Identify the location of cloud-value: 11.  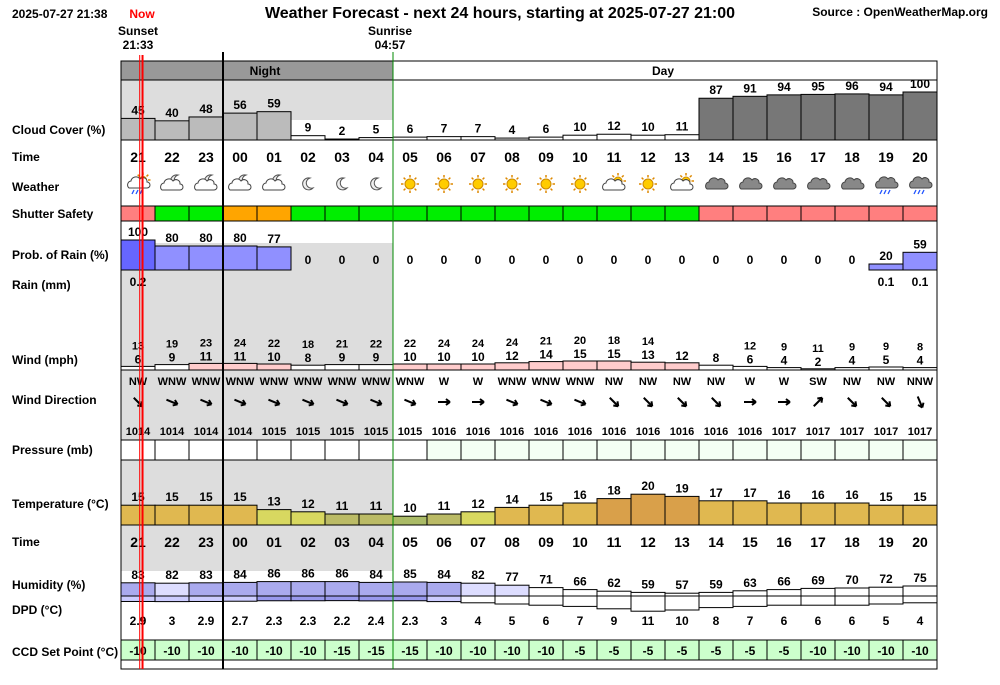
(682, 127).